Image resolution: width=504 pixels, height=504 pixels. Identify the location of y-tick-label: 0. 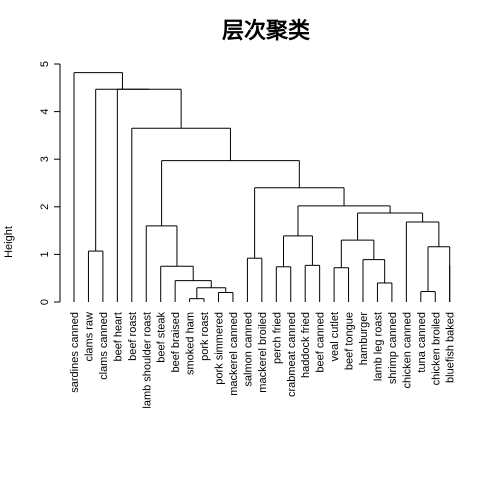
(45, 302).